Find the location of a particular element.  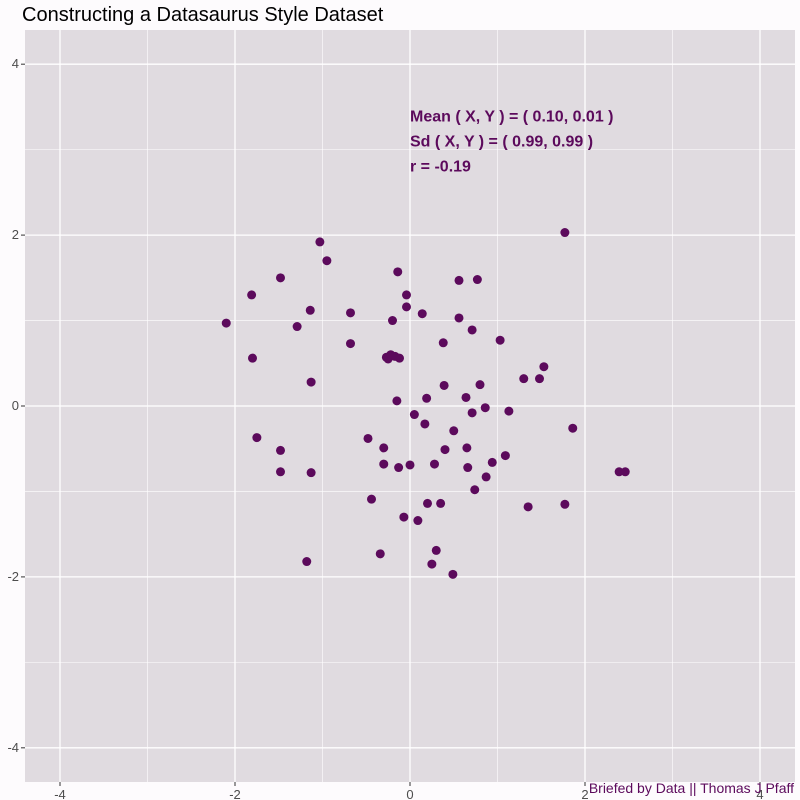

x-tick-label: 4 is located at coordinates (759, 793).